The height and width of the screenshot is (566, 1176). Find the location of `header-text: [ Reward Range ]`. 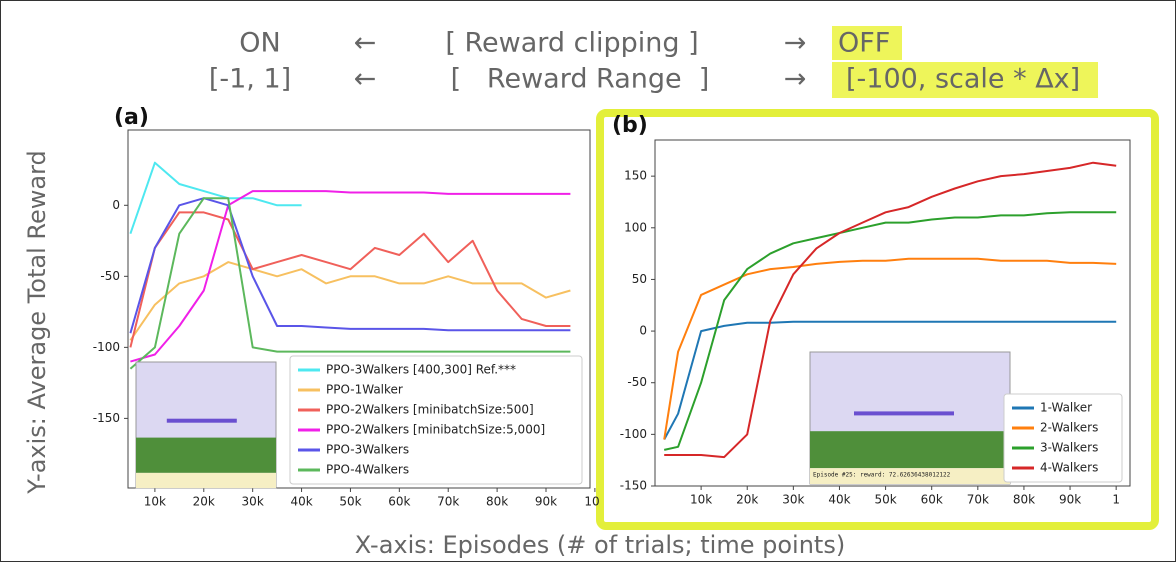

header-text: [ Reward Range ] is located at coordinates (580, 79).